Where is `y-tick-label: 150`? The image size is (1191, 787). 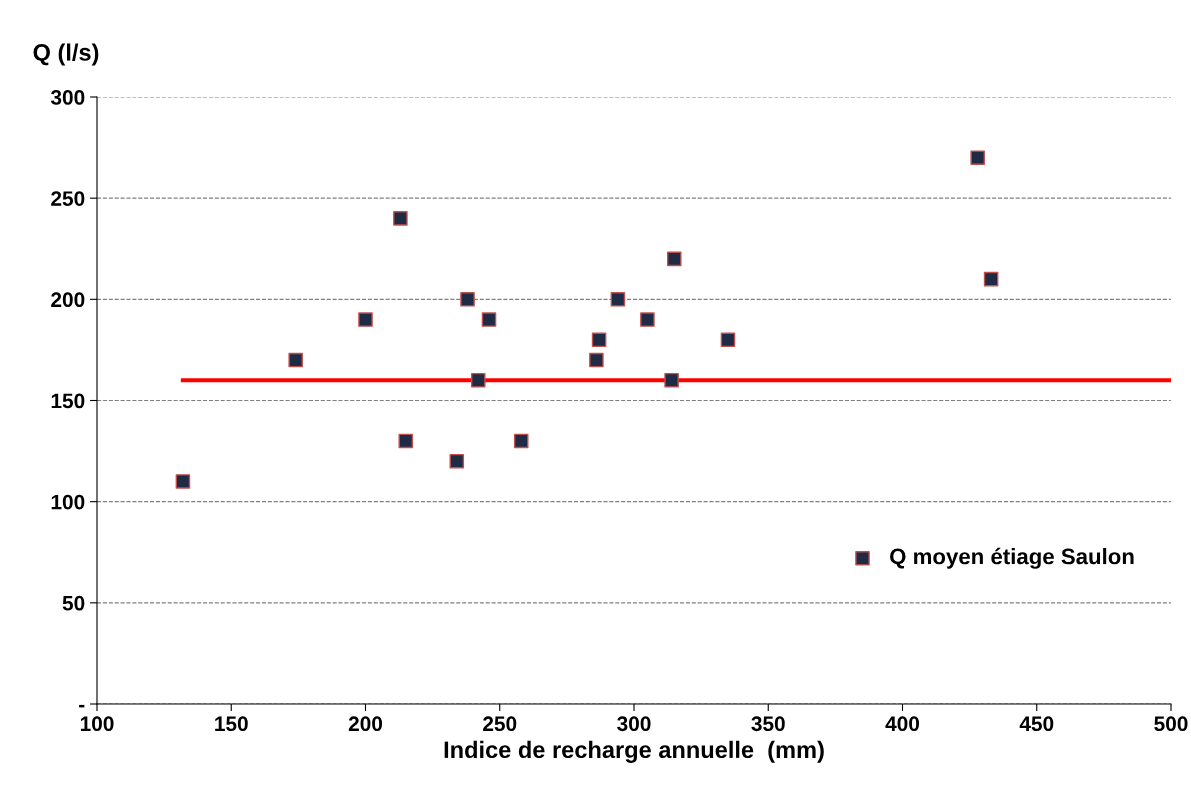
y-tick-label: 150 is located at coordinates (68, 401).